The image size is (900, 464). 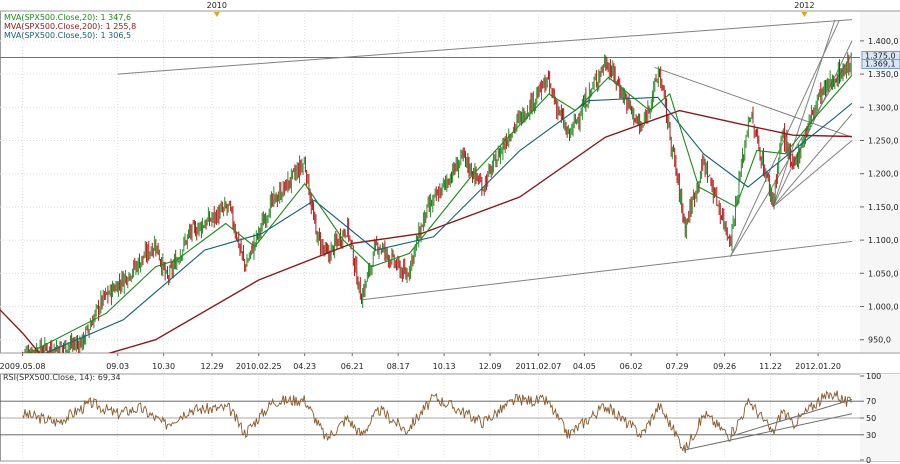 What do you see at coordinates (818, 366) in the screenshot?
I see `x-tick-label: 2012.01.20` at bounding box center [818, 366].